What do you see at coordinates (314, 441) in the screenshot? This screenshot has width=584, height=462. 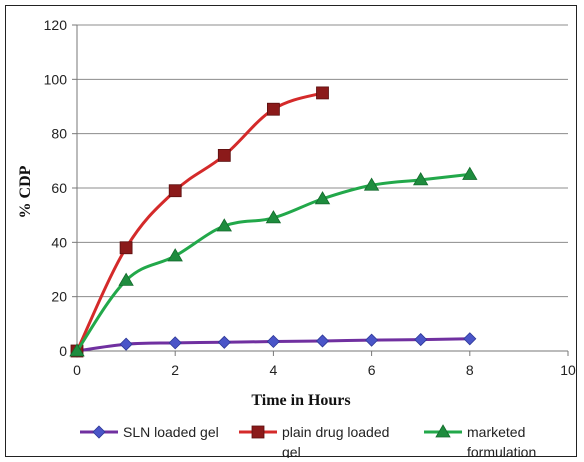 I see `legend-item-1: plain drug loaded gel` at bounding box center [314, 441].